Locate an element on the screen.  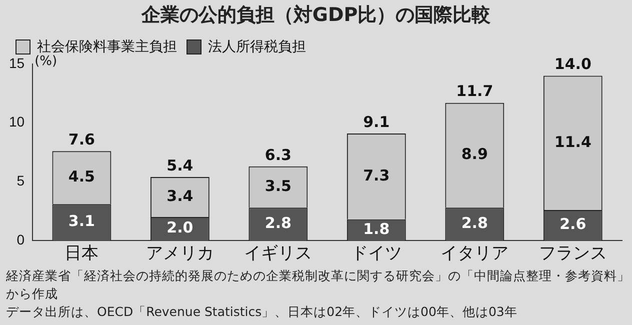
data-label: 2.0 is located at coordinates (180, 227).